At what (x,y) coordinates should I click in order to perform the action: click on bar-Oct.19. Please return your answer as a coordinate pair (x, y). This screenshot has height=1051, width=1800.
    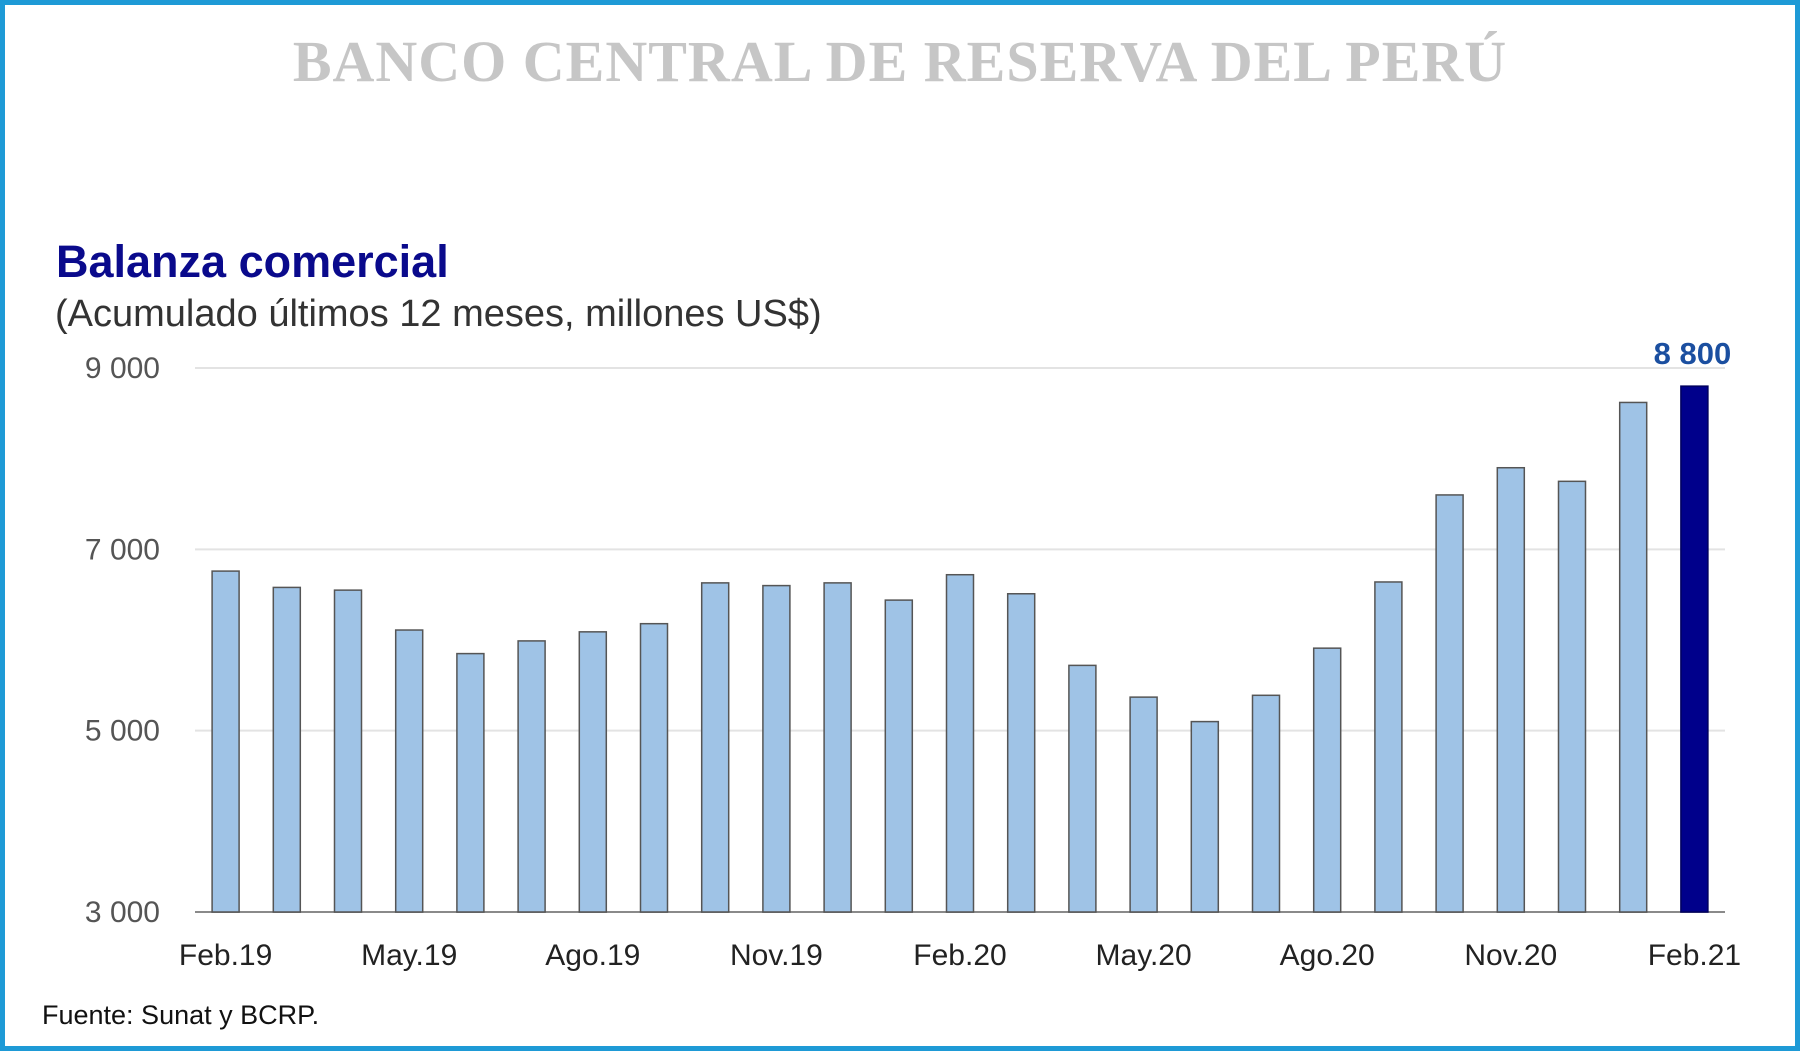
    Looking at the image, I should click on (715, 747).